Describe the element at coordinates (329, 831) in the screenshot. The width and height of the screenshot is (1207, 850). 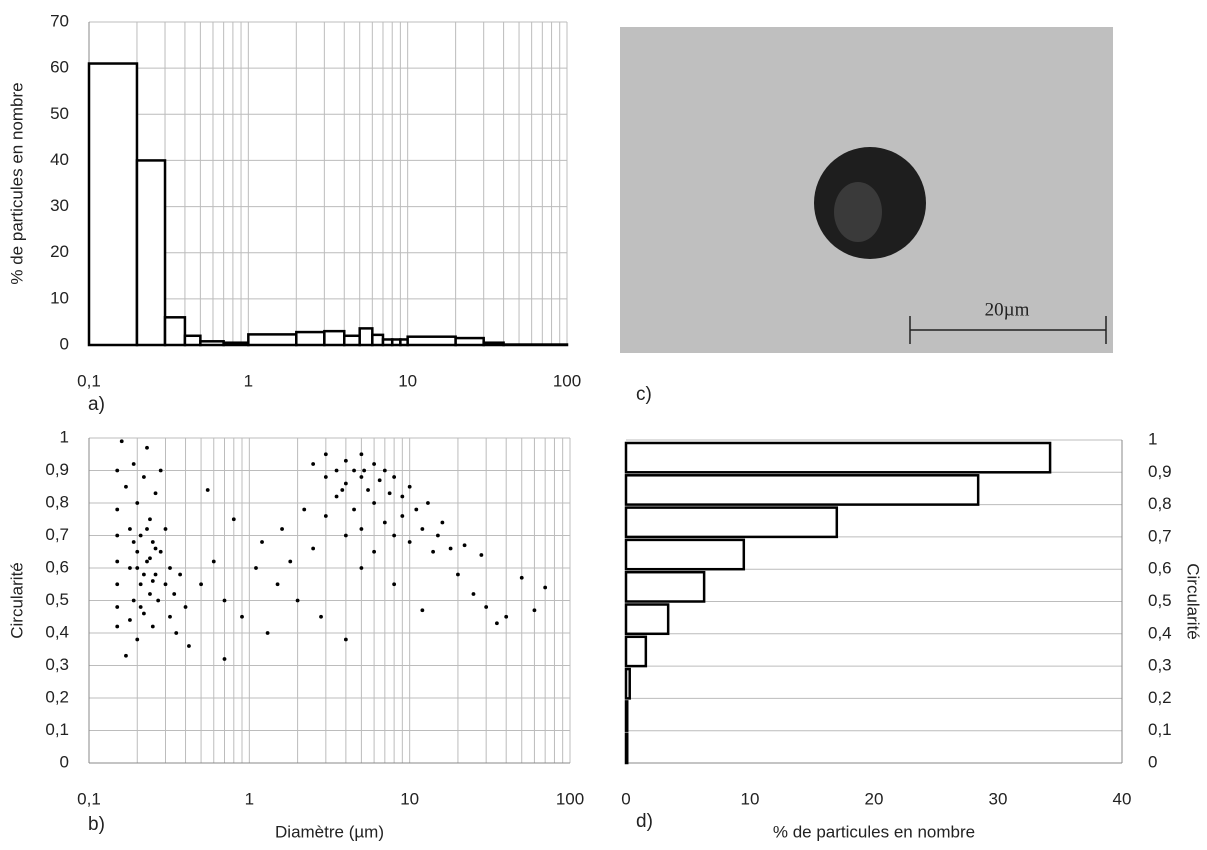
I see `x-axis-label: Diamètre (µm)` at that location.